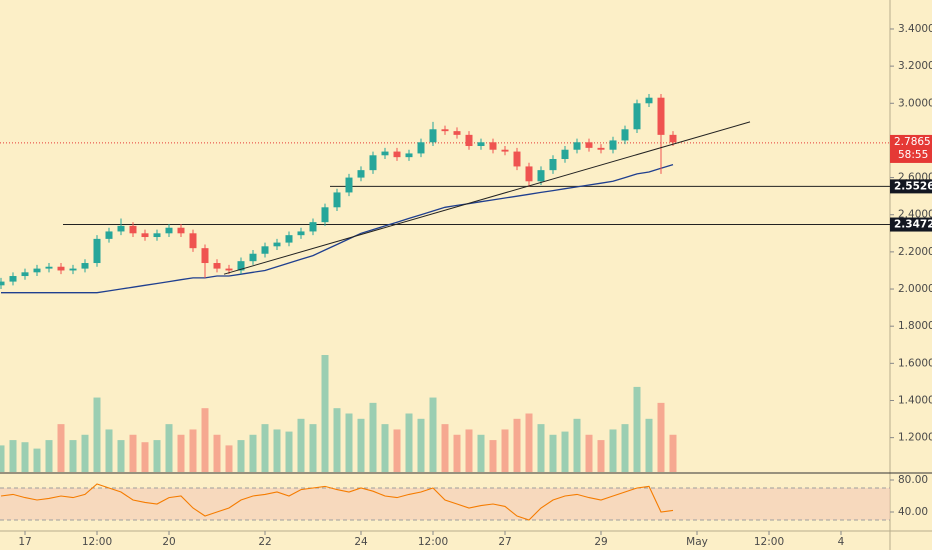 Image resolution: width=932 pixels, height=550 pixels. Describe the element at coordinates (915, 438) in the screenshot. I see `y-tick-label: 1.2000` at that location.